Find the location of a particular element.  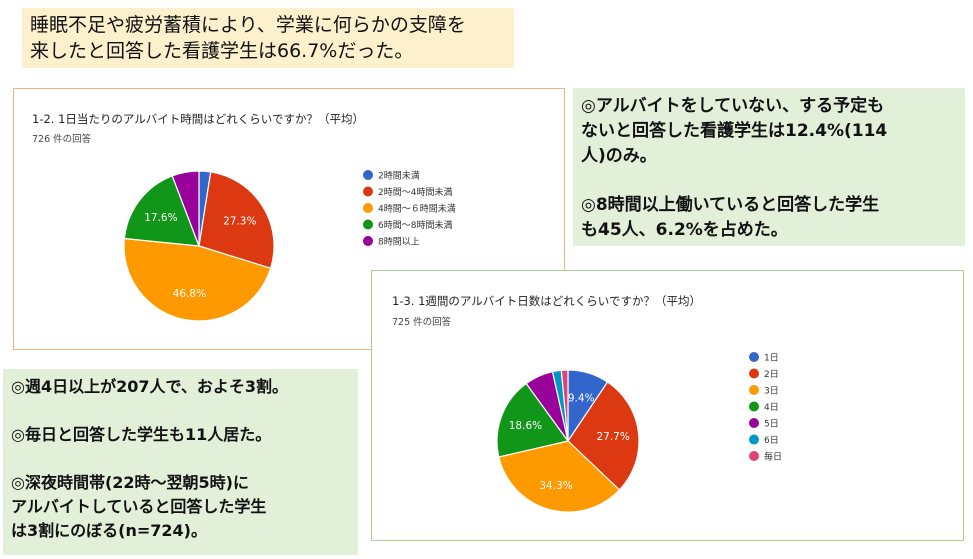

note-left-line: ◎毎日と回答した学生も11人居た。 is located at coordinates (141, 434).